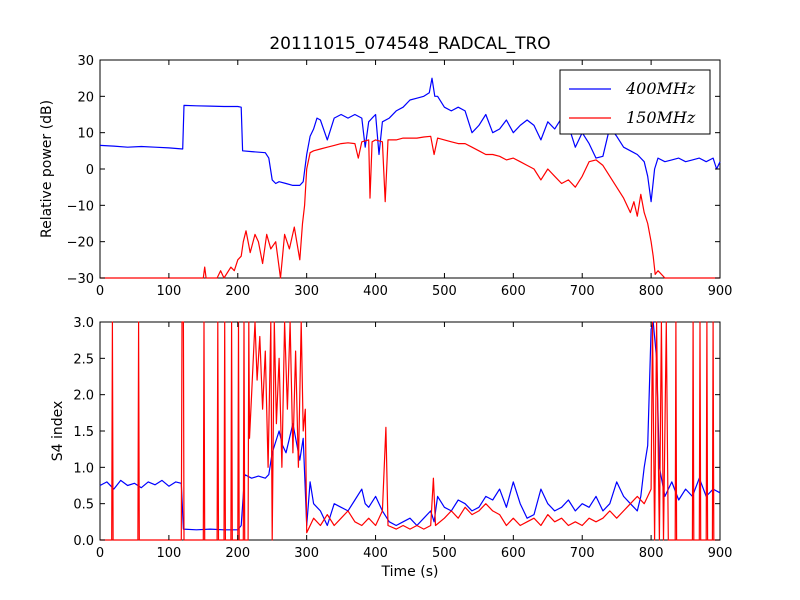  Describe the element at coordinates (513, 291) in the screenshot. I see `power-x-tick-label: 600` at that location.